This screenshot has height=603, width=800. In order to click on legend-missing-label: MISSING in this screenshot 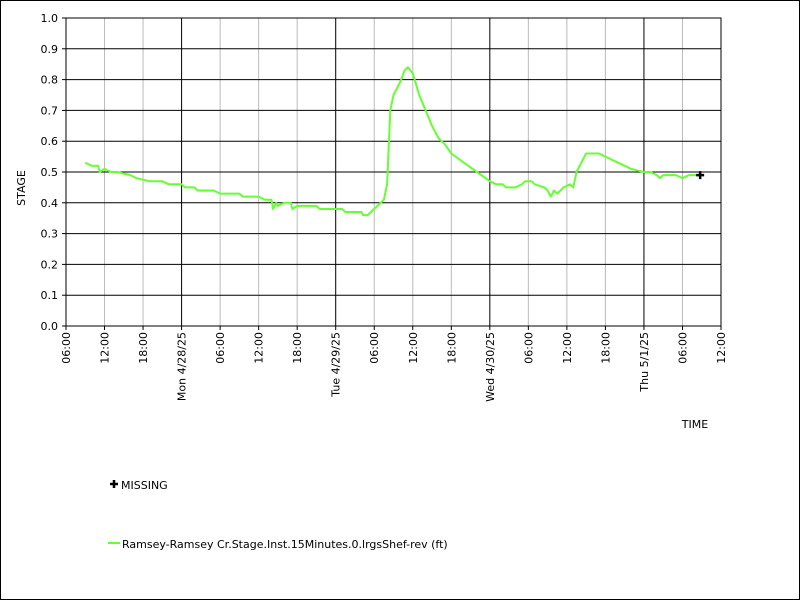, I will do `click(144, 485)`.